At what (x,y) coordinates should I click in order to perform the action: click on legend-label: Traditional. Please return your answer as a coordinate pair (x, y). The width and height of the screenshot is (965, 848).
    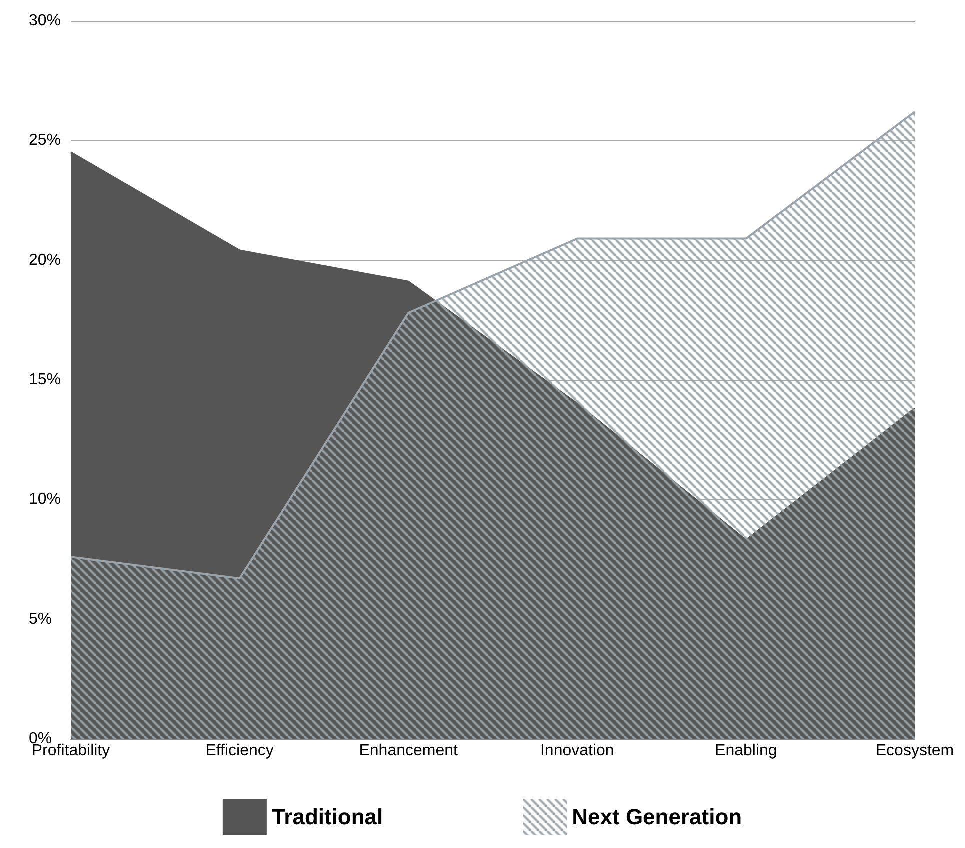
    Looking at the image, I should click on (328, 817).